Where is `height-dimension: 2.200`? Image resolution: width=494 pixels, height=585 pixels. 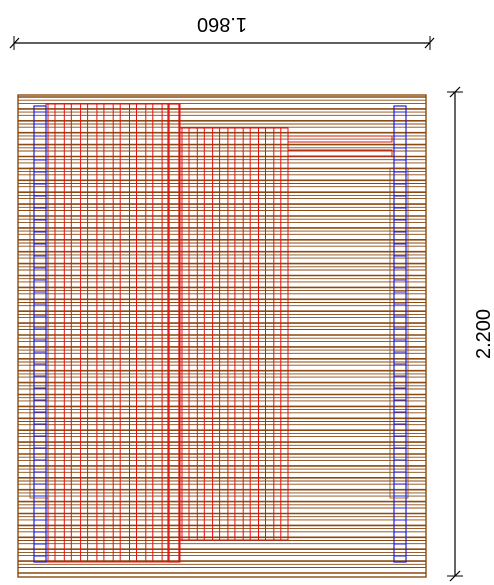
height-dimension: 2.200 is located at coordinates (470, 334).